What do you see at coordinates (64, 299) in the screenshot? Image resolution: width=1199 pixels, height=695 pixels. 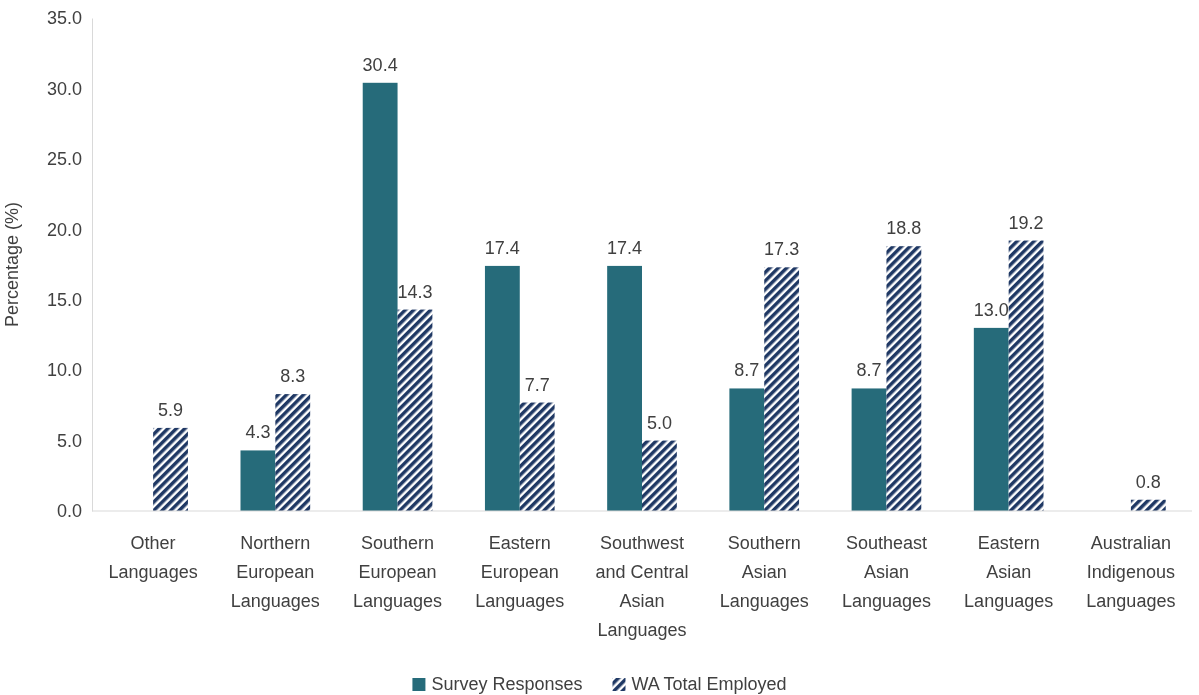 I see `y-tick-label: 15.0` at bounding box center [64, 299].